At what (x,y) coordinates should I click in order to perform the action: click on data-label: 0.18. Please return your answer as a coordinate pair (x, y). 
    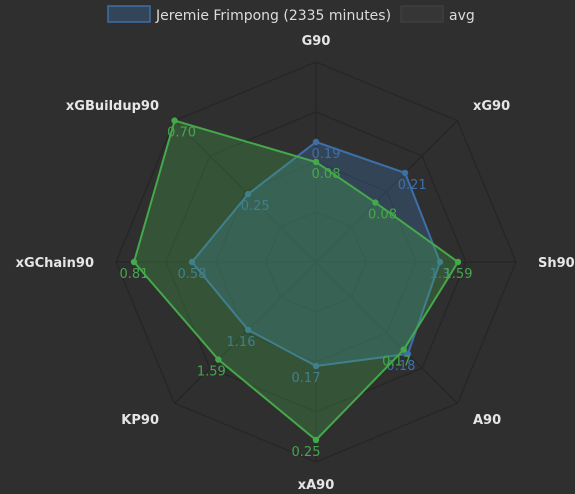
    Looking at the image, I should click on (400, 366).